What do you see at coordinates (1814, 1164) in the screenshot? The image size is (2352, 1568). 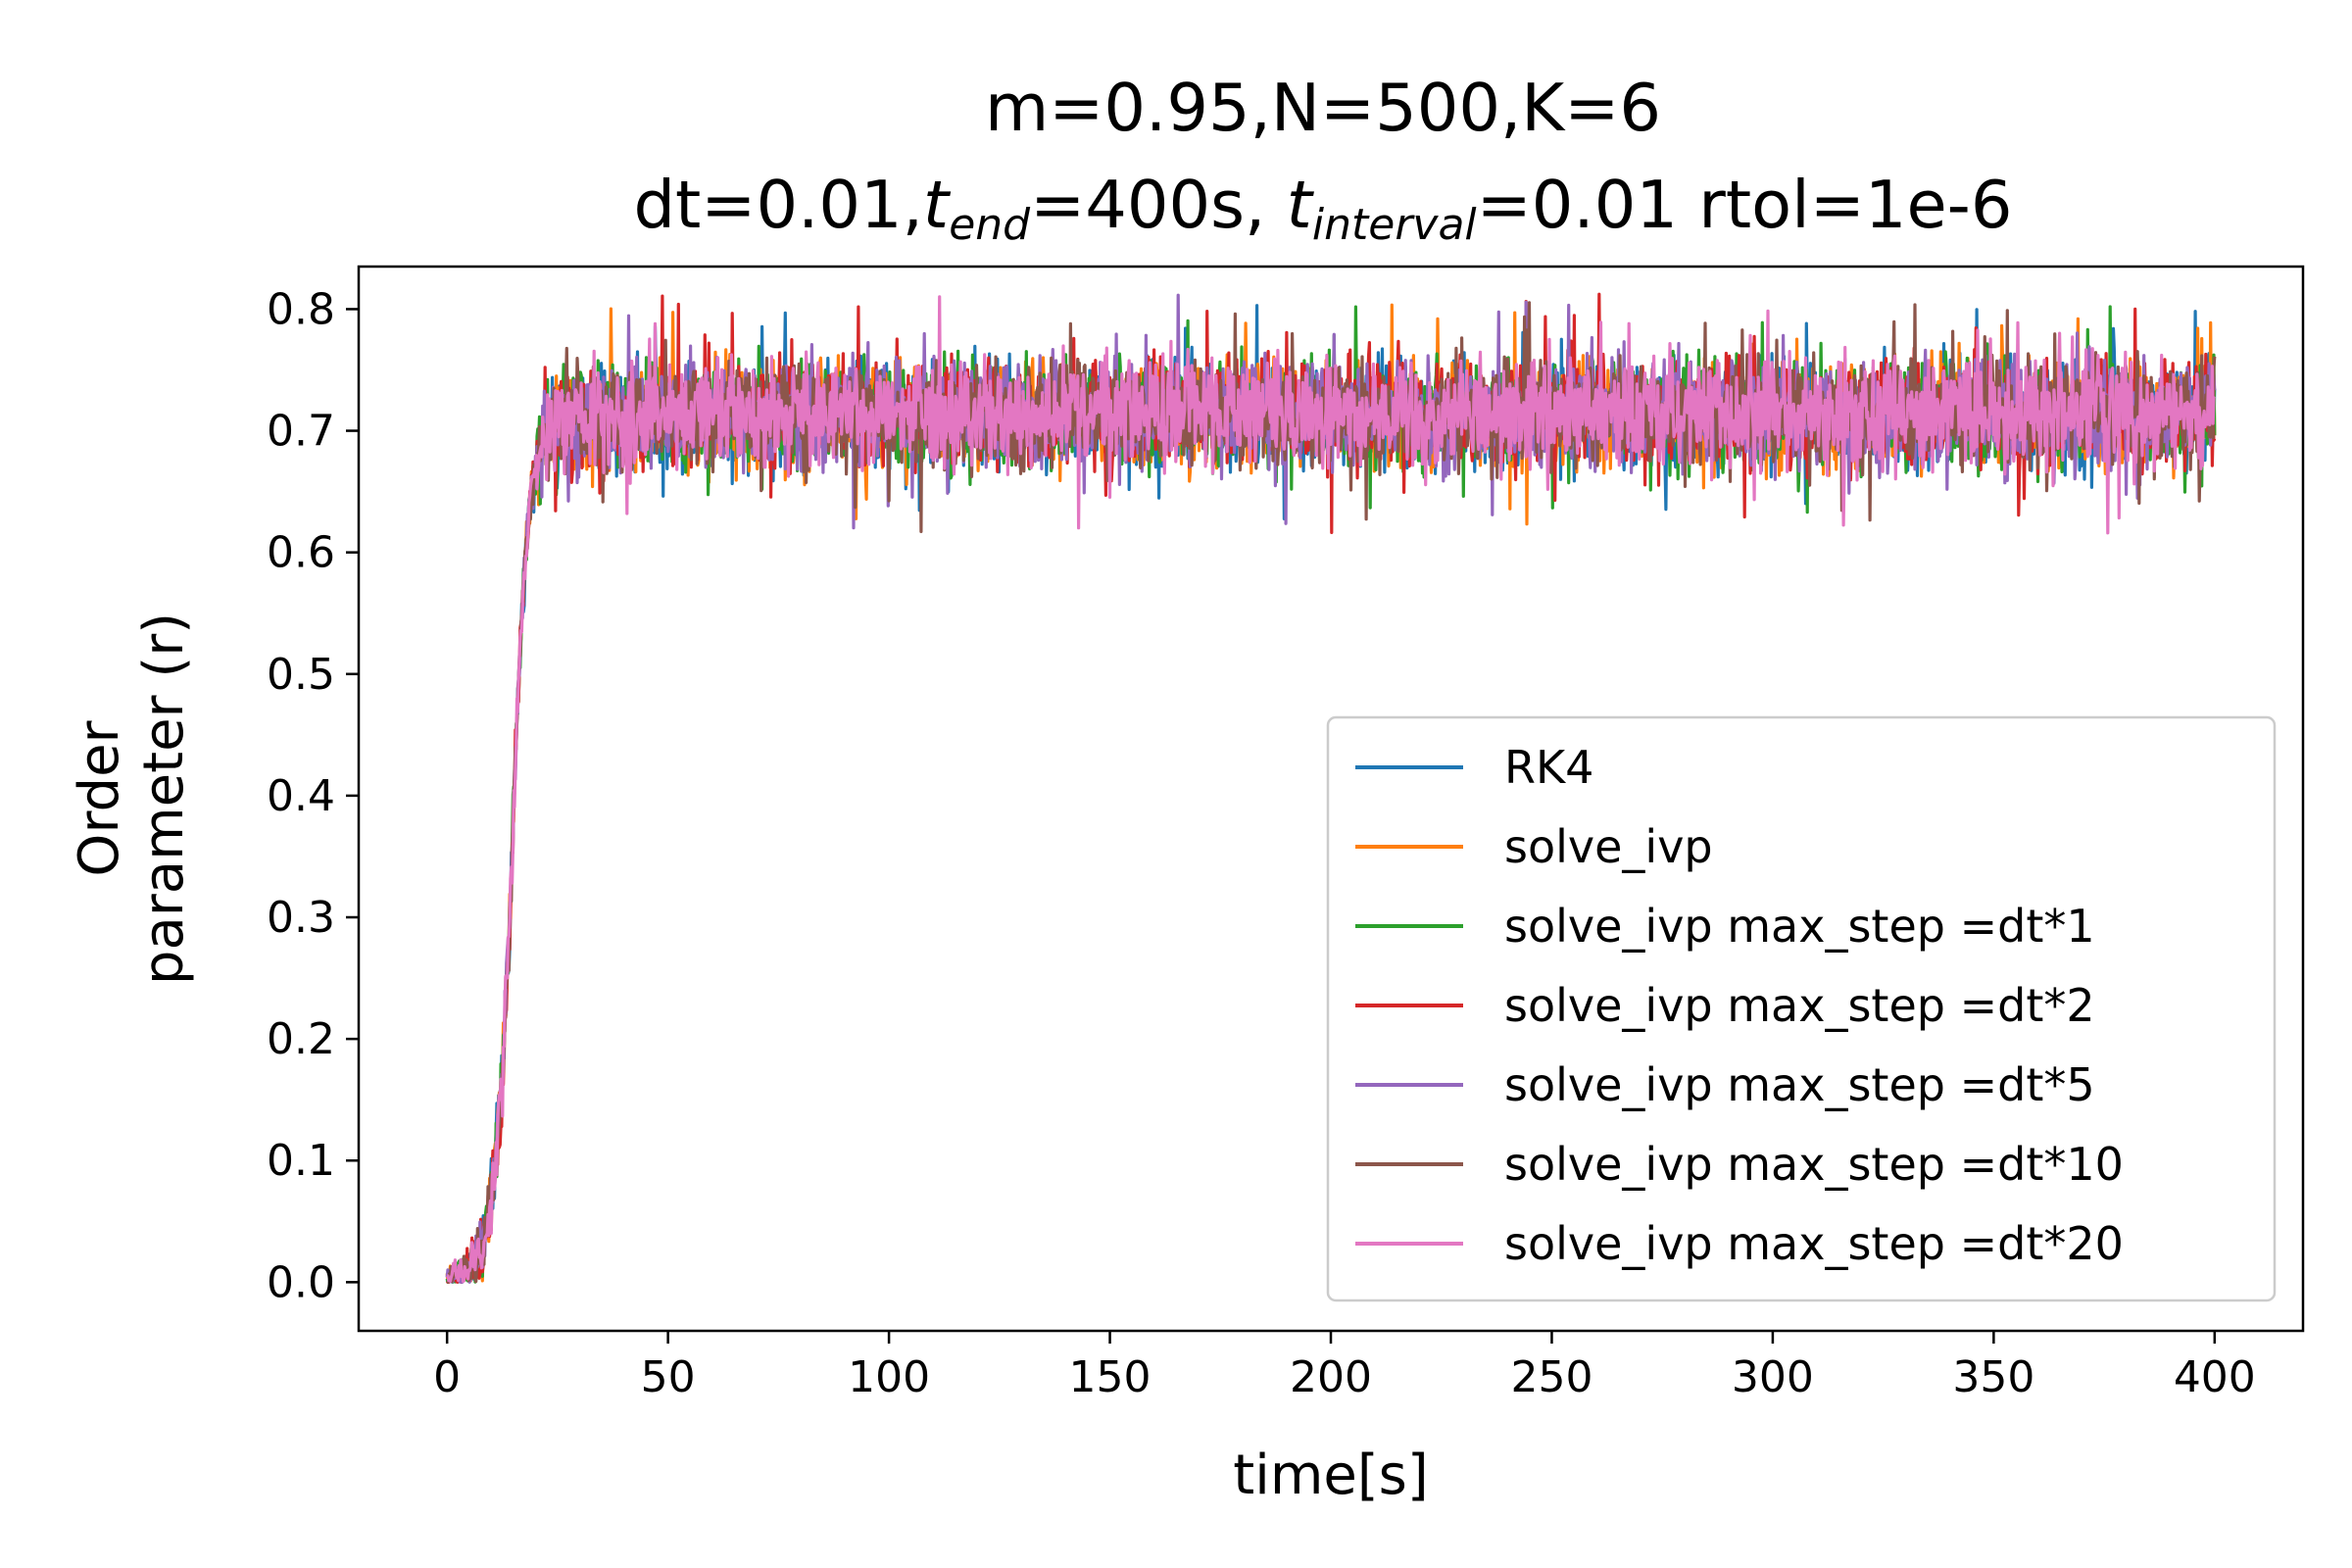 I see `legend-label: solve_ivp max_step =dt*10` at bounding box center [1814, 1164].